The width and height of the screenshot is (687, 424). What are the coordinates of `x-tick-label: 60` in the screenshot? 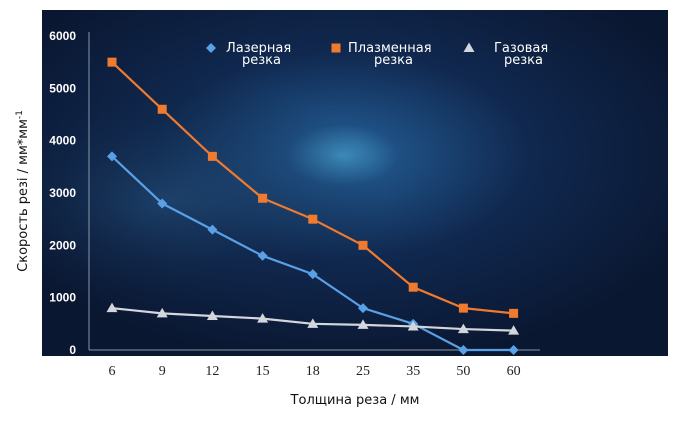 It's located at (514, 371).